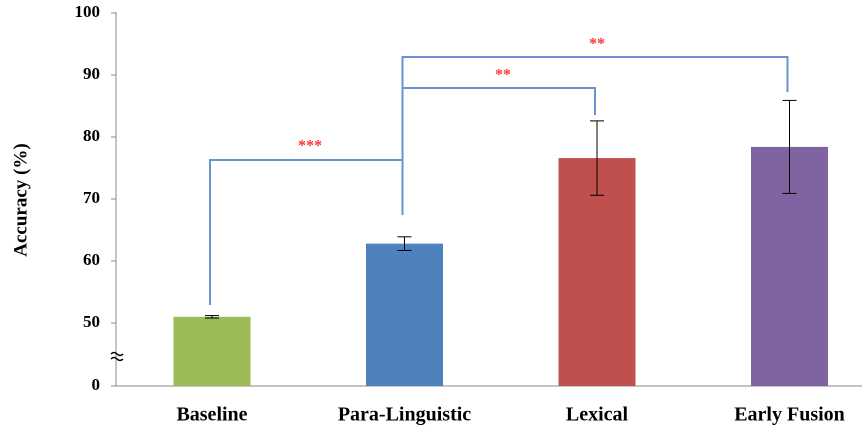 This screenshot has width=867, height=437. Describe the element at coordinates (96, 384) in the screenshot. I see `y-tick-label: 0` at that location.